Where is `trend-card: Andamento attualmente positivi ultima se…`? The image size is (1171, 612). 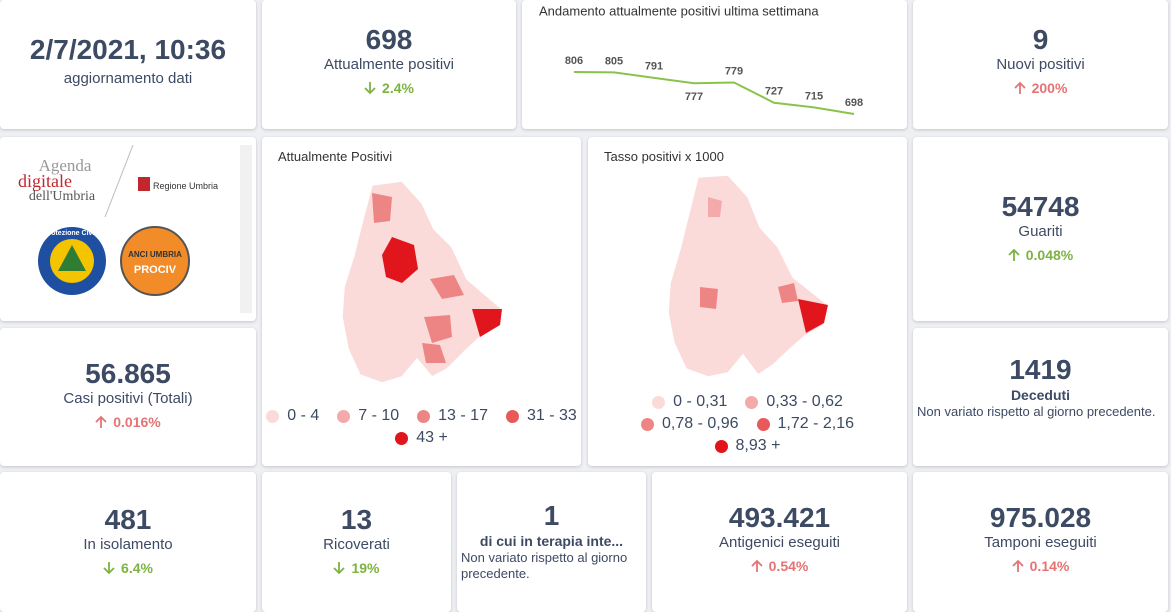
trend-card: Andamento attualmente positivi ultima se… is located at coordinates (714, 64).